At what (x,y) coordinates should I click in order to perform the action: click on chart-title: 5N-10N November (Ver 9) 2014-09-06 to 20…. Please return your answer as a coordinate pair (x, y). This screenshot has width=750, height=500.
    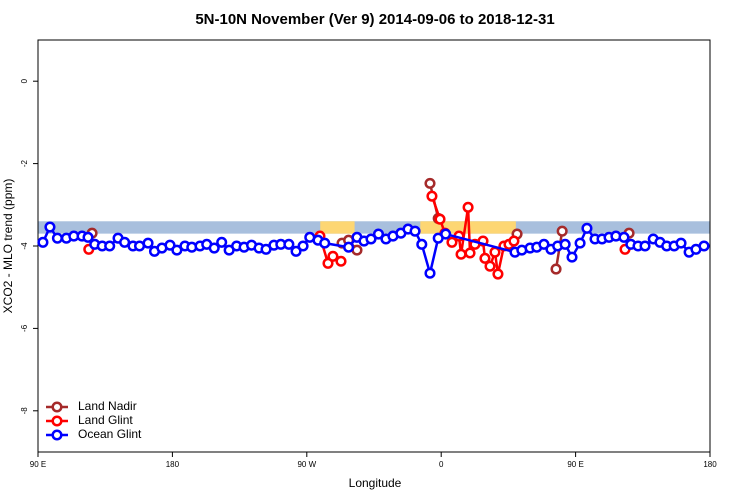
    Looking at the image, I should click on (374, 19).